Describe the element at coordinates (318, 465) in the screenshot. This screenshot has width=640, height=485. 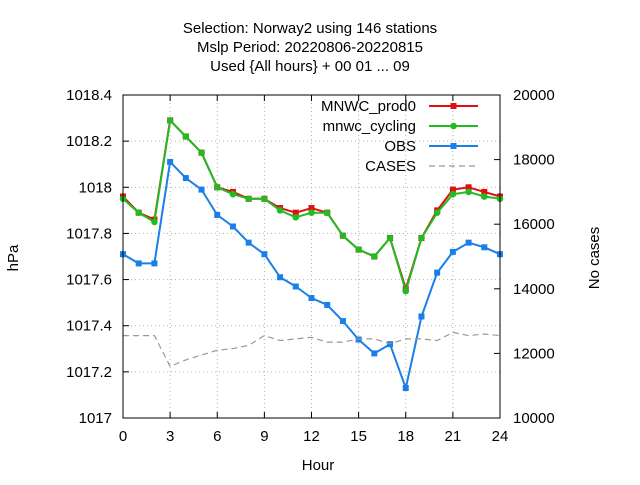
I see `x-axis-label: Hour` at that location.